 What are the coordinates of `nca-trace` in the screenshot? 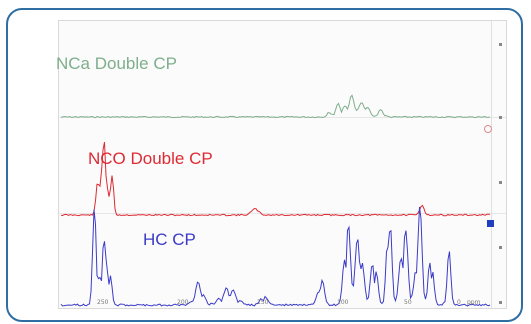 It's located at (275, 106).